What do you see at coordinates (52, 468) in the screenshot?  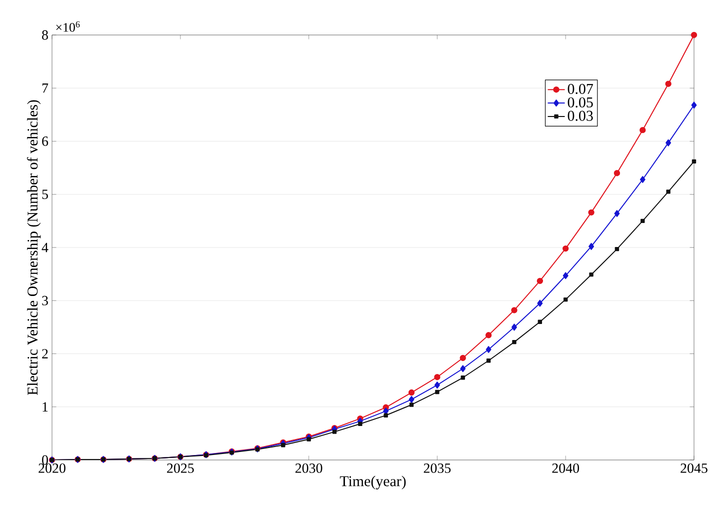 I see `x-tick-label: 2020` at bounding box center [52, 468].